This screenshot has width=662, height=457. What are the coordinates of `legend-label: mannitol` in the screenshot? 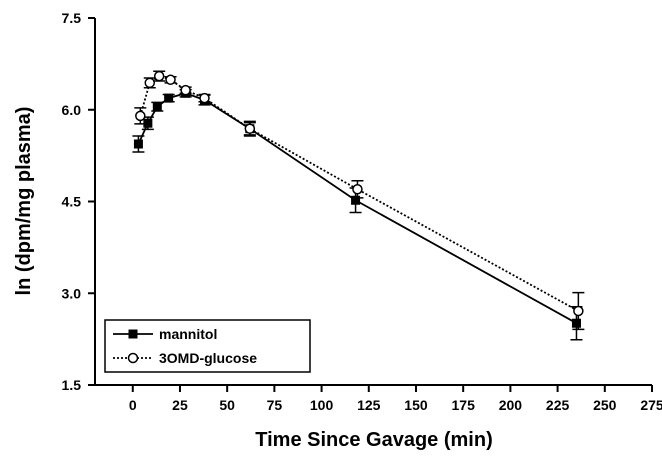 It's located at (188, 334).